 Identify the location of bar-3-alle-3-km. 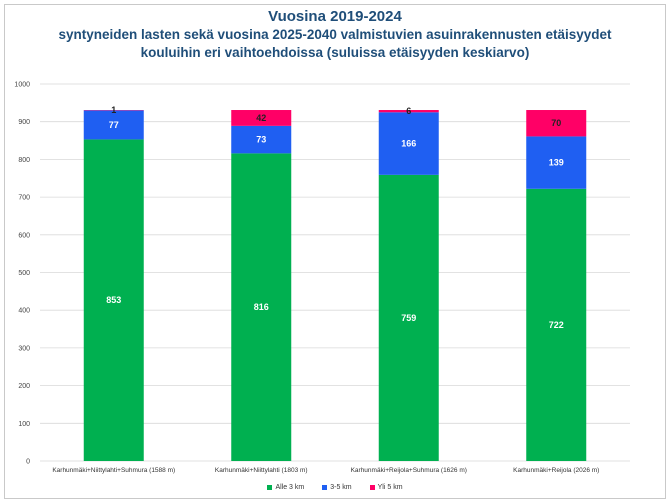
(408, 317).